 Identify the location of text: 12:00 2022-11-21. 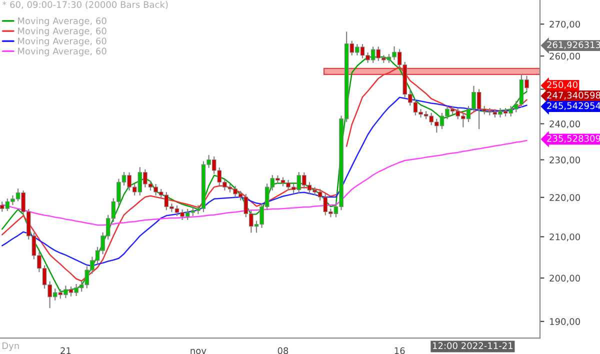
(472, 346).